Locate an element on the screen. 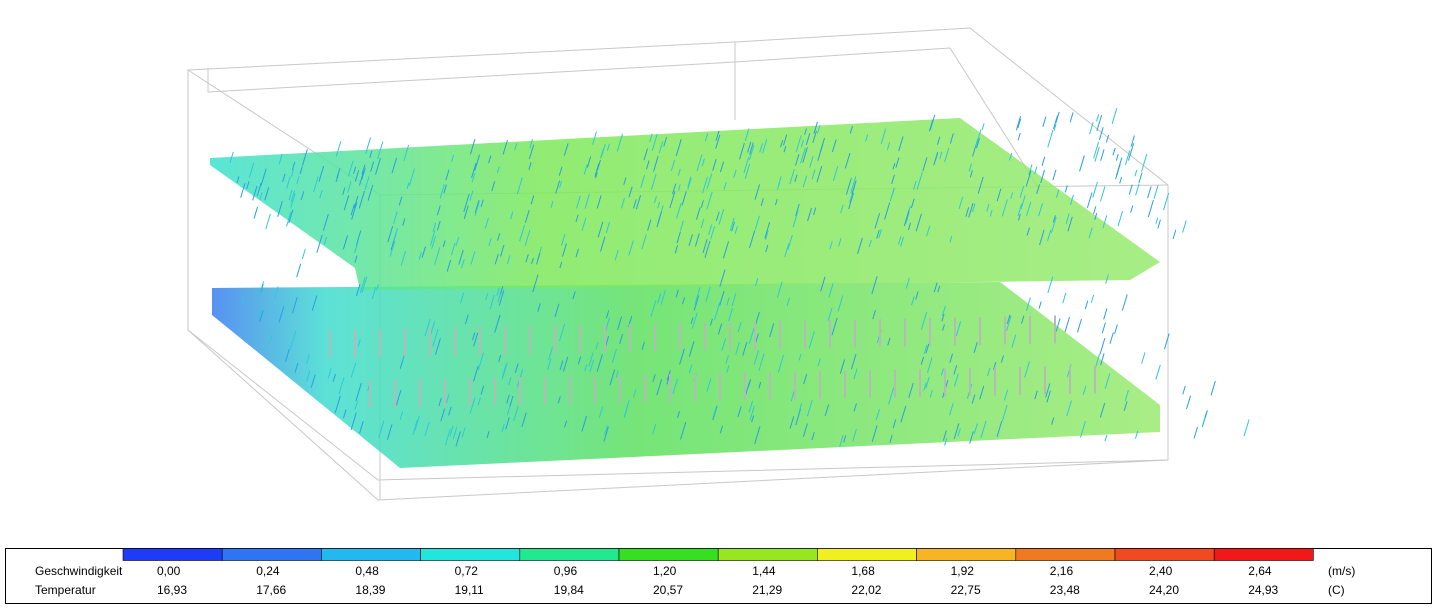 The height and width of the screenshot is (608, 1438). scale-value: 22,02 is located at coordinates (866, 590).